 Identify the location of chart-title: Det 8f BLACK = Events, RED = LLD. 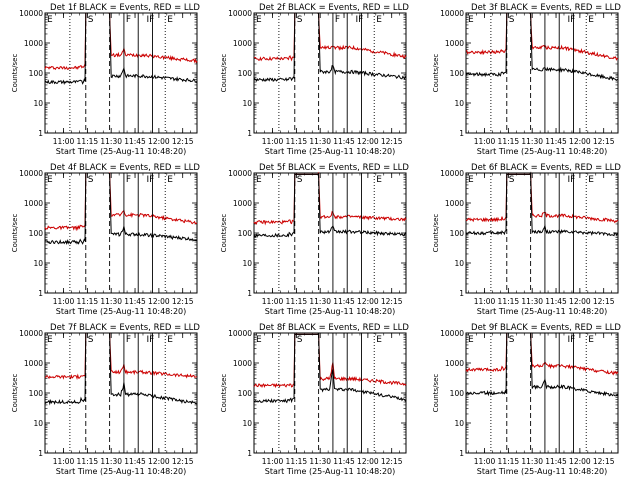
(334, 328).